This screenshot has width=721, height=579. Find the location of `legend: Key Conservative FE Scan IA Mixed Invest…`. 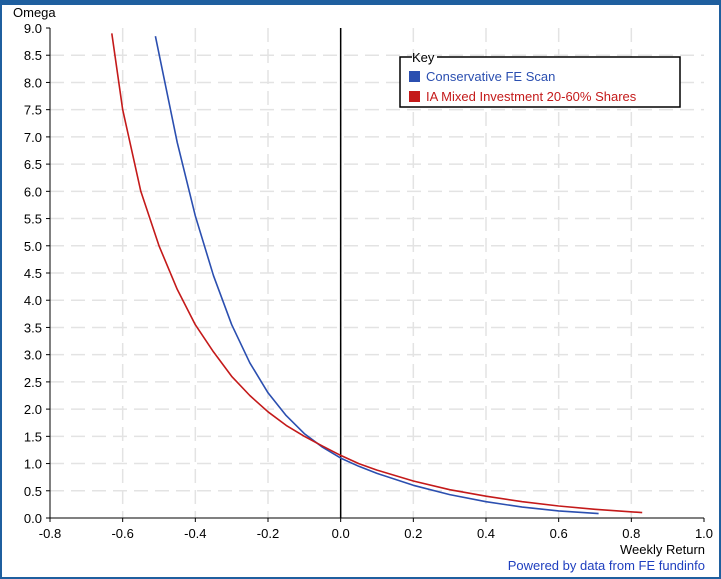

legend: Key Conservative FE Scan IA Mixed Invest… is located at coordinates (540, 79).